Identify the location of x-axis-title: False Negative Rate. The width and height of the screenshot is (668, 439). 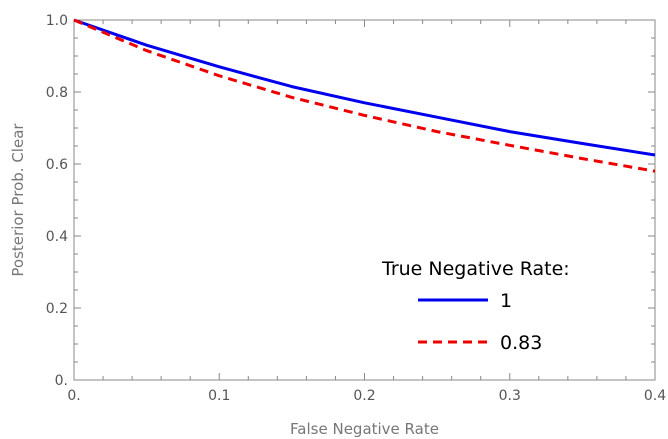
(364, 429).